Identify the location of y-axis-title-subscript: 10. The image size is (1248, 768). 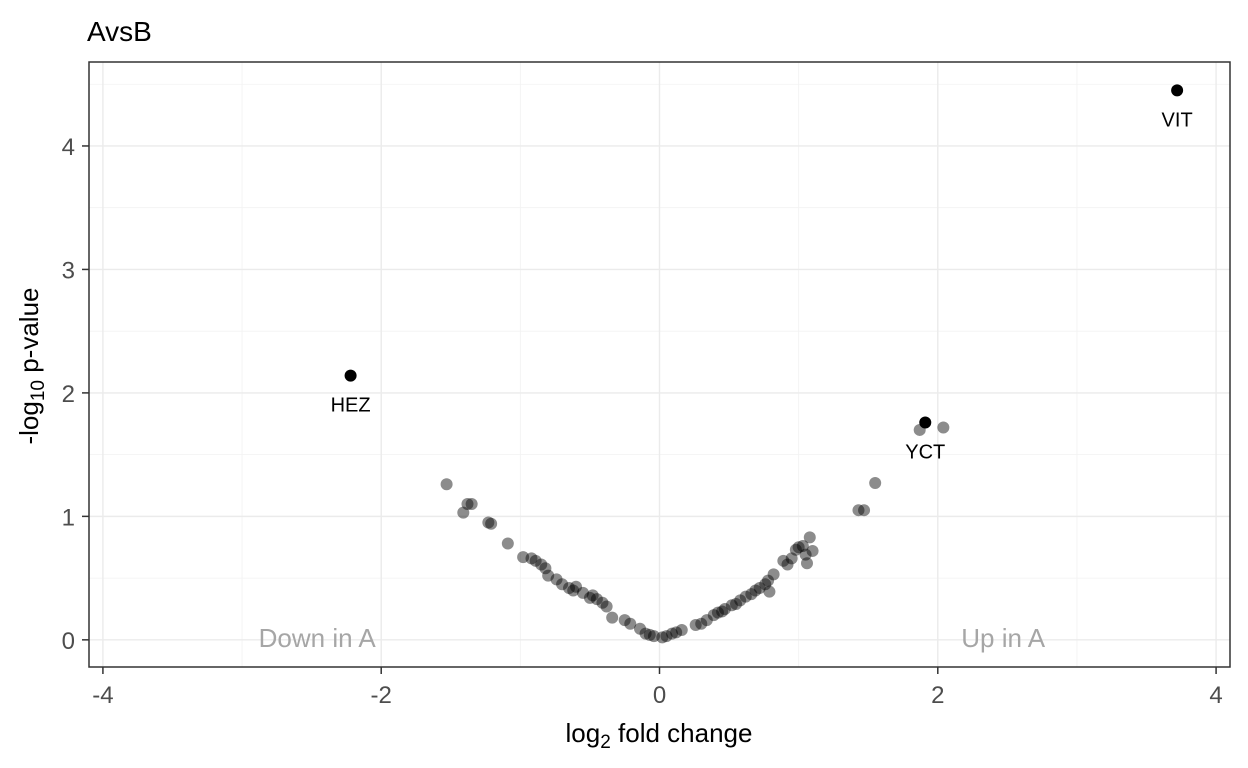
(38, 390).